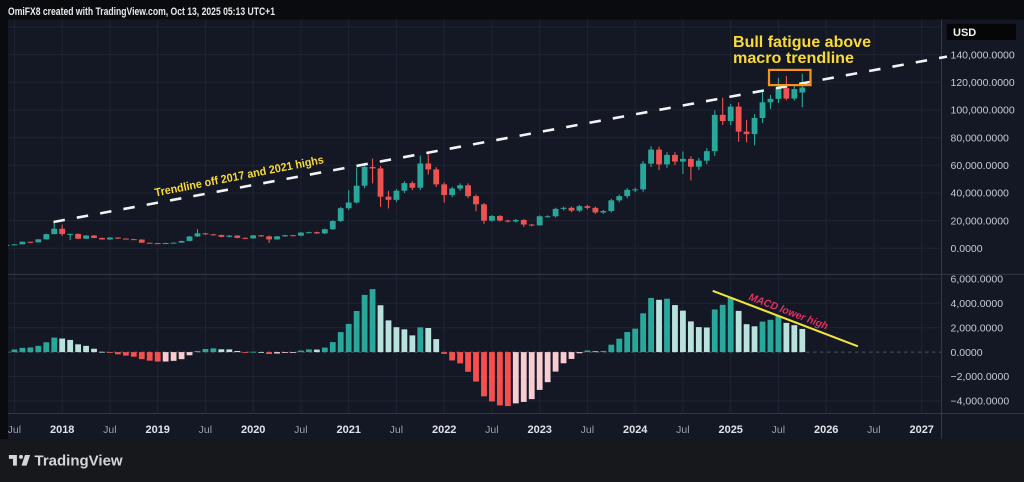  Describe the element at coordinates (980, 402) in the screenshot. I see `svg-text: −4,000.0000` at that location.